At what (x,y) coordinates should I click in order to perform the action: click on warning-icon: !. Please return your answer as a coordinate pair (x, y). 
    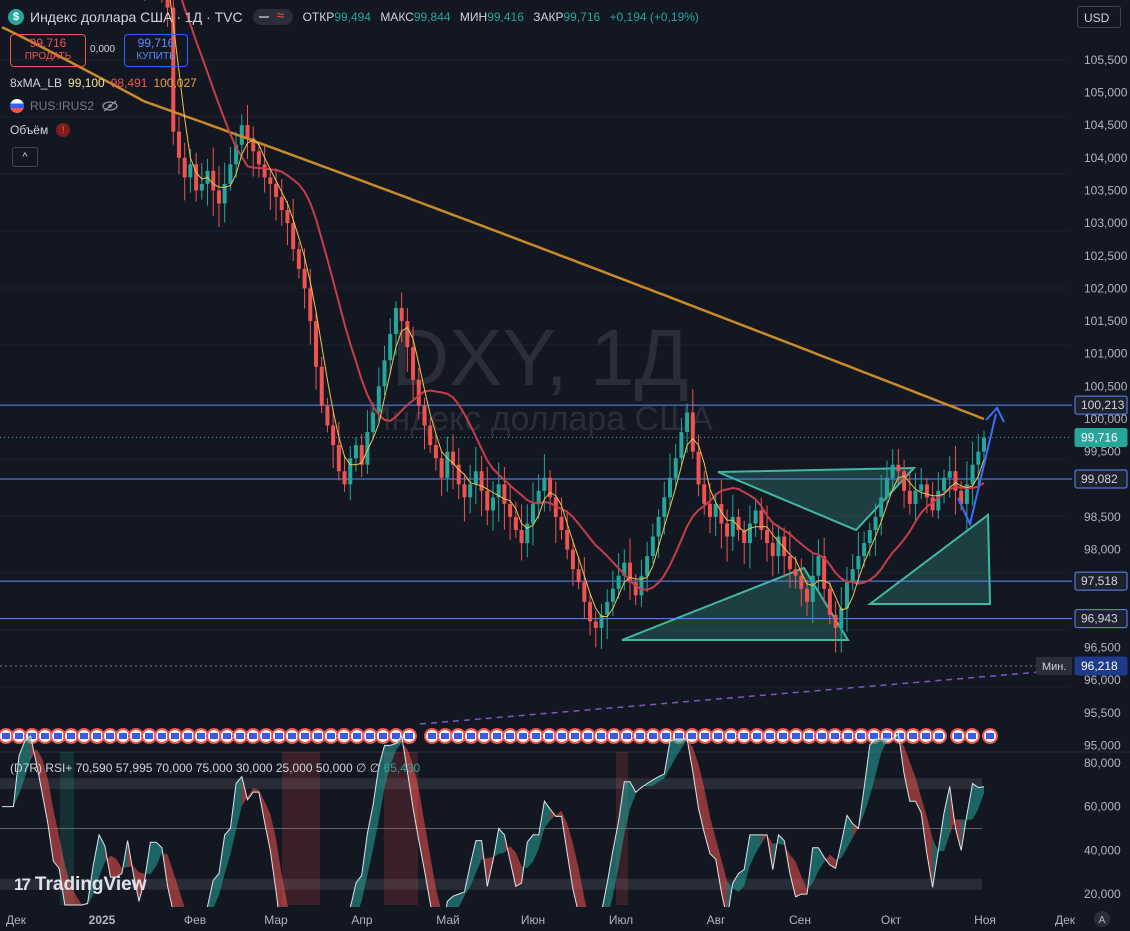
    Looking at the image, I should click on (63, 130).